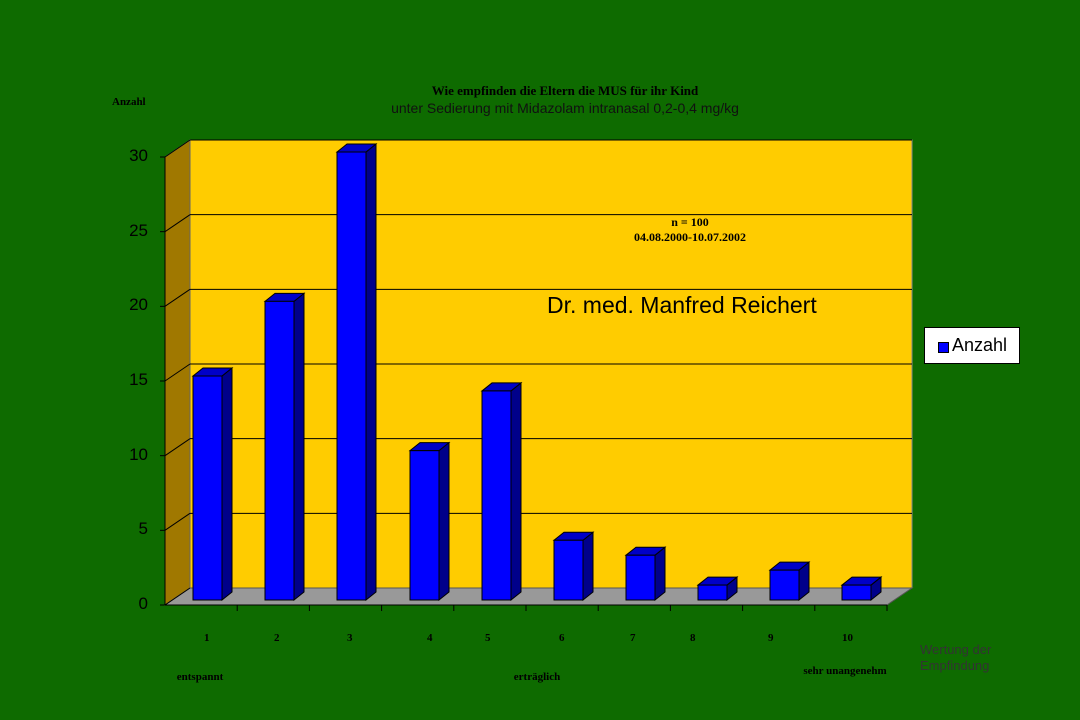 The width and height of the screenshot is (1080, 720). Describe the element at coordinates (138, 305) in the screenshot. I see `y-tick-label: 20` at that location.